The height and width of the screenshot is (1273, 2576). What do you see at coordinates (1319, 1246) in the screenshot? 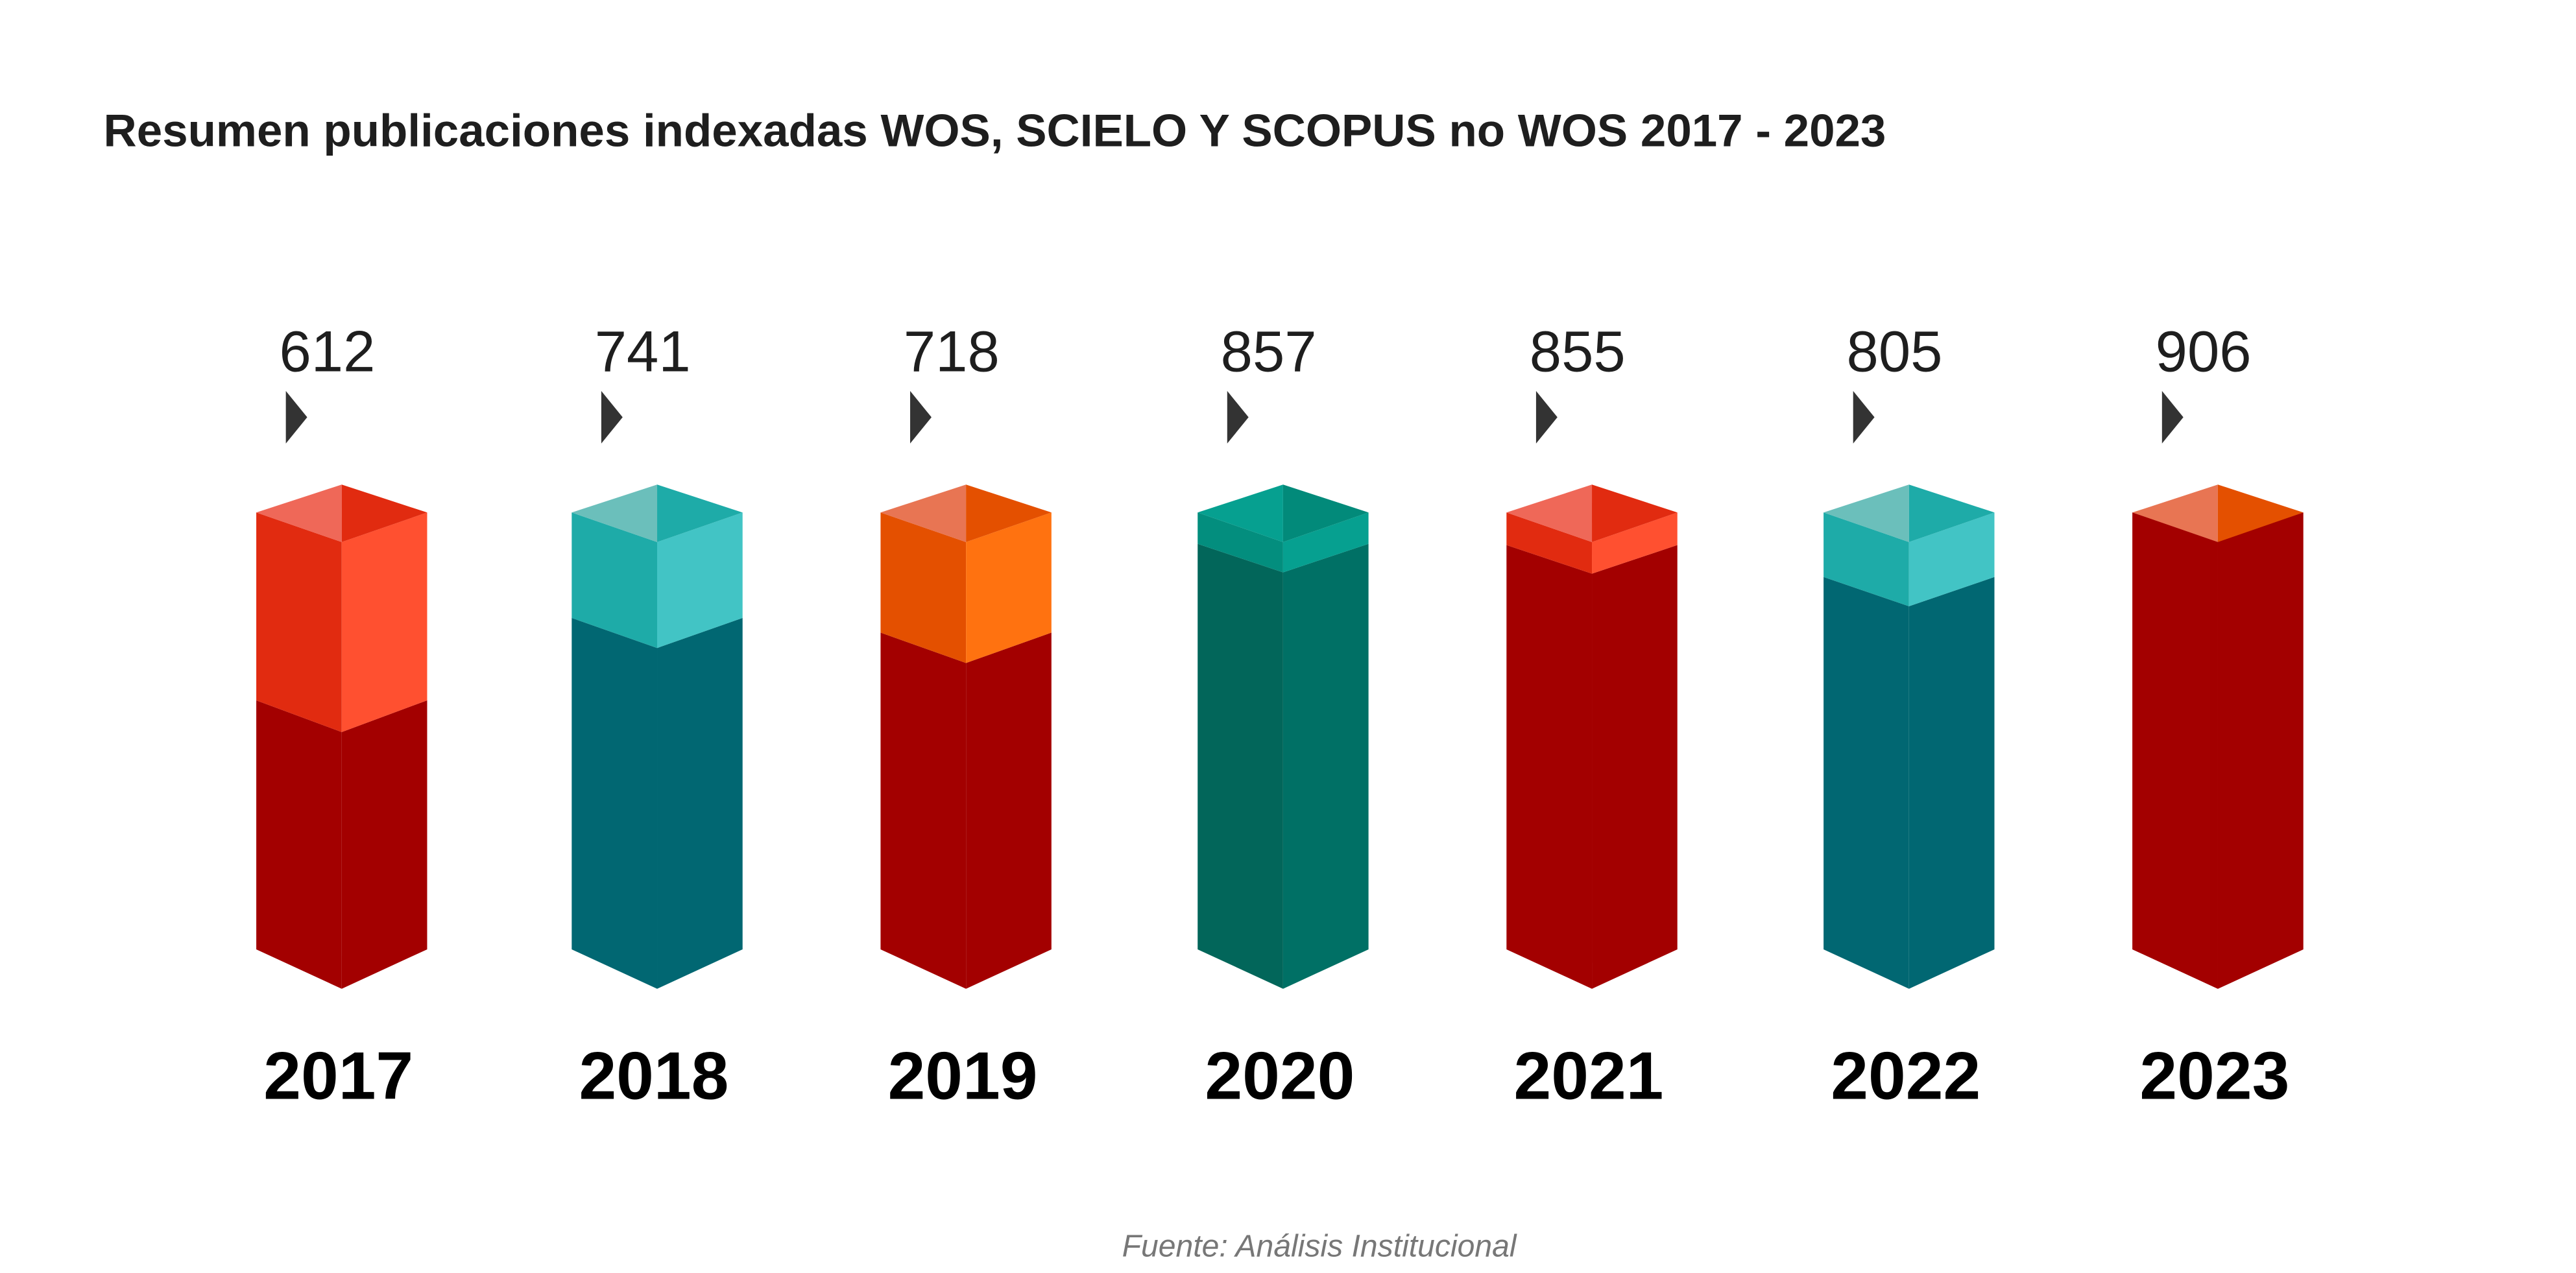
I see `source-note: Fuente: Análisis Institucional` at bounding box center [1319, 1246].